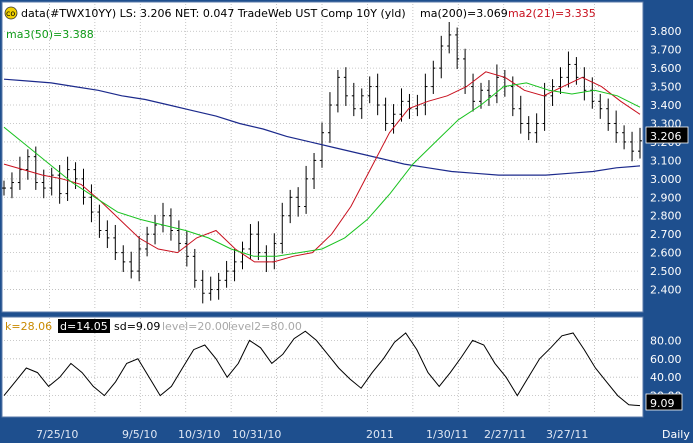  I want to click on current-price-box, so click(667, 135).